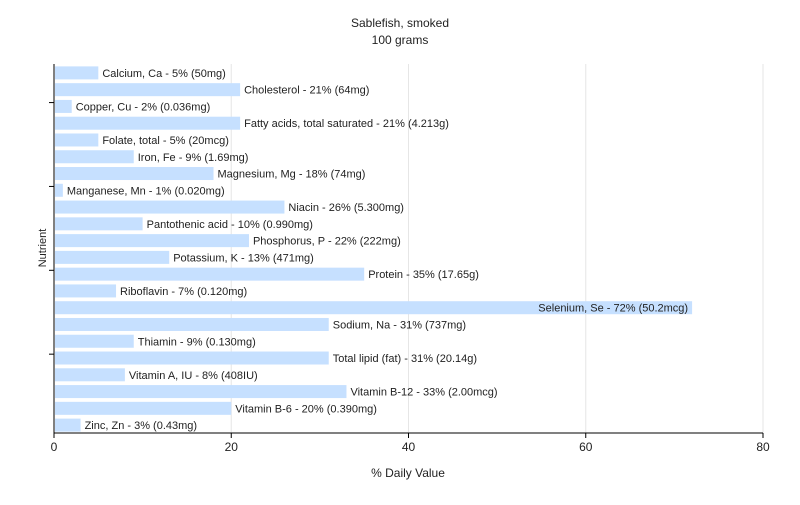  I want to click on x-tick-label: 60, so click(586, 447).